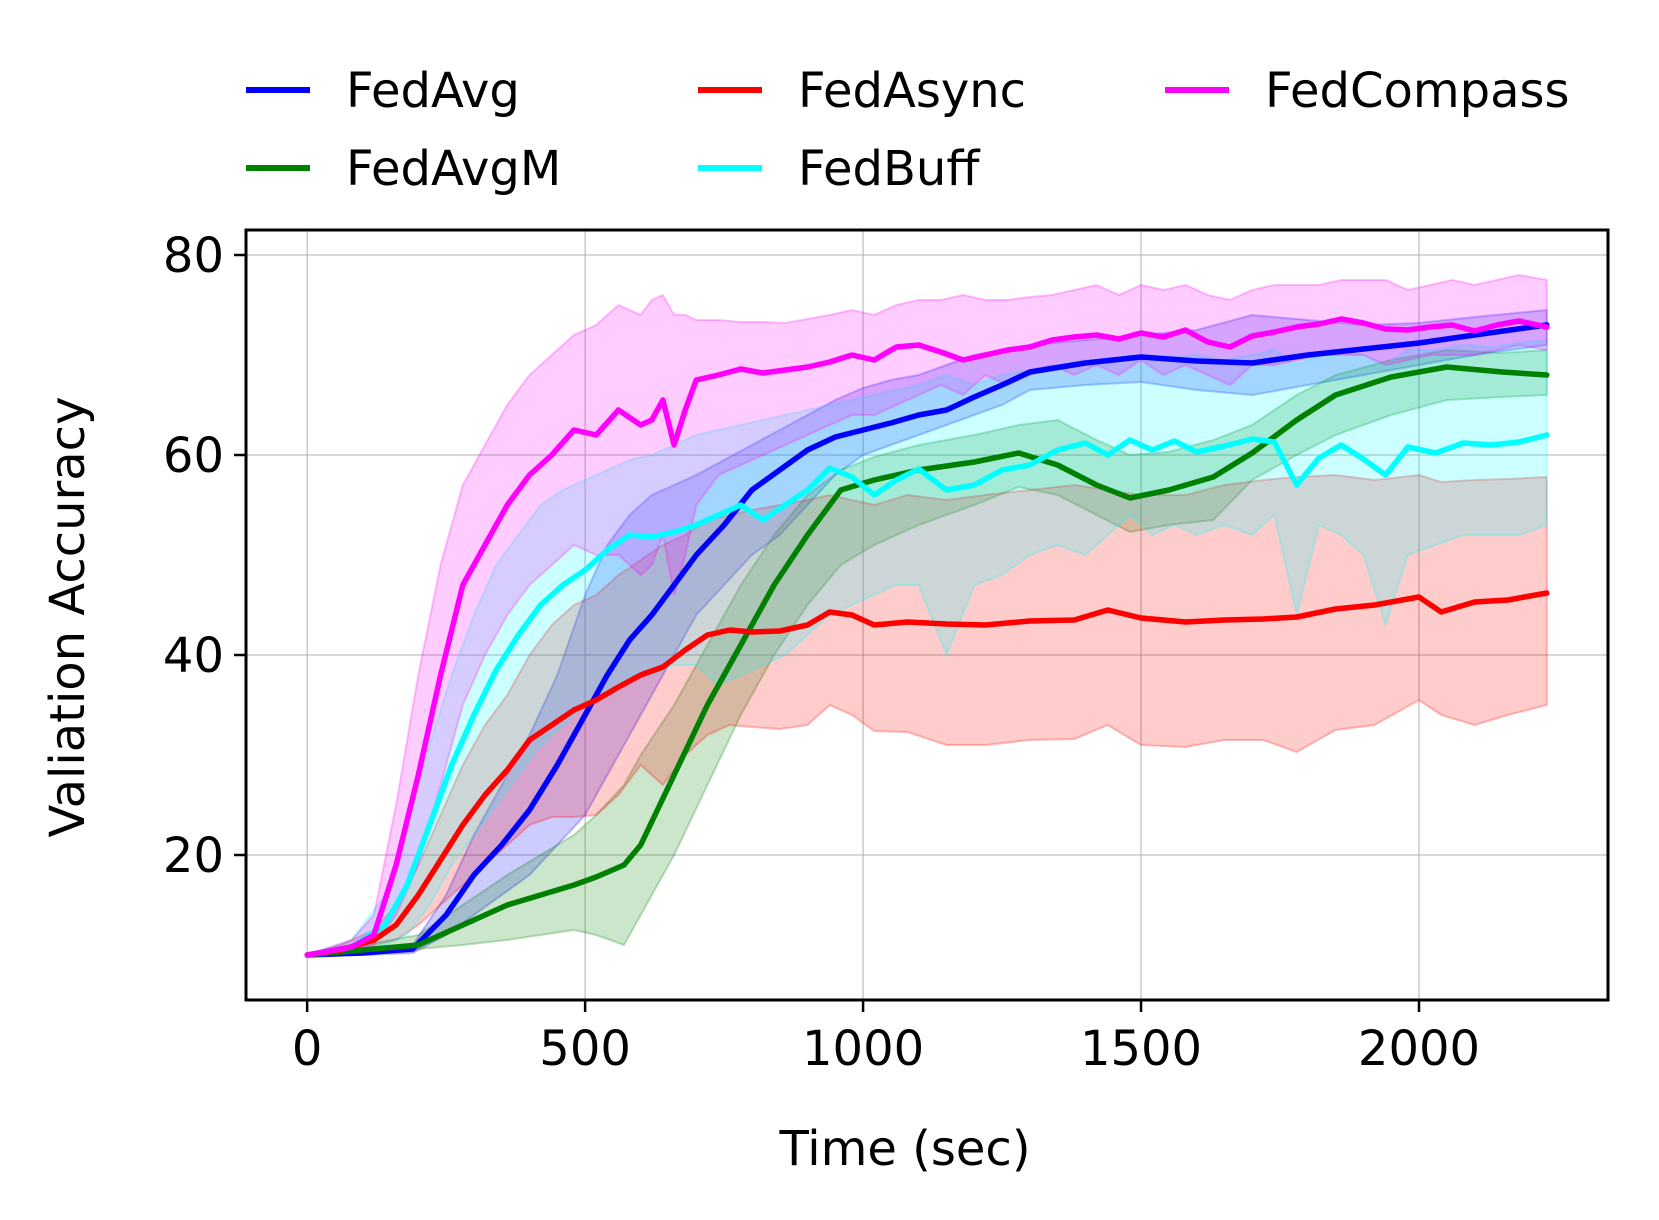 The height and width of the screenshot is (1220, 1659). I want to click on y-tick-label-20: 20, so click(193, 856).